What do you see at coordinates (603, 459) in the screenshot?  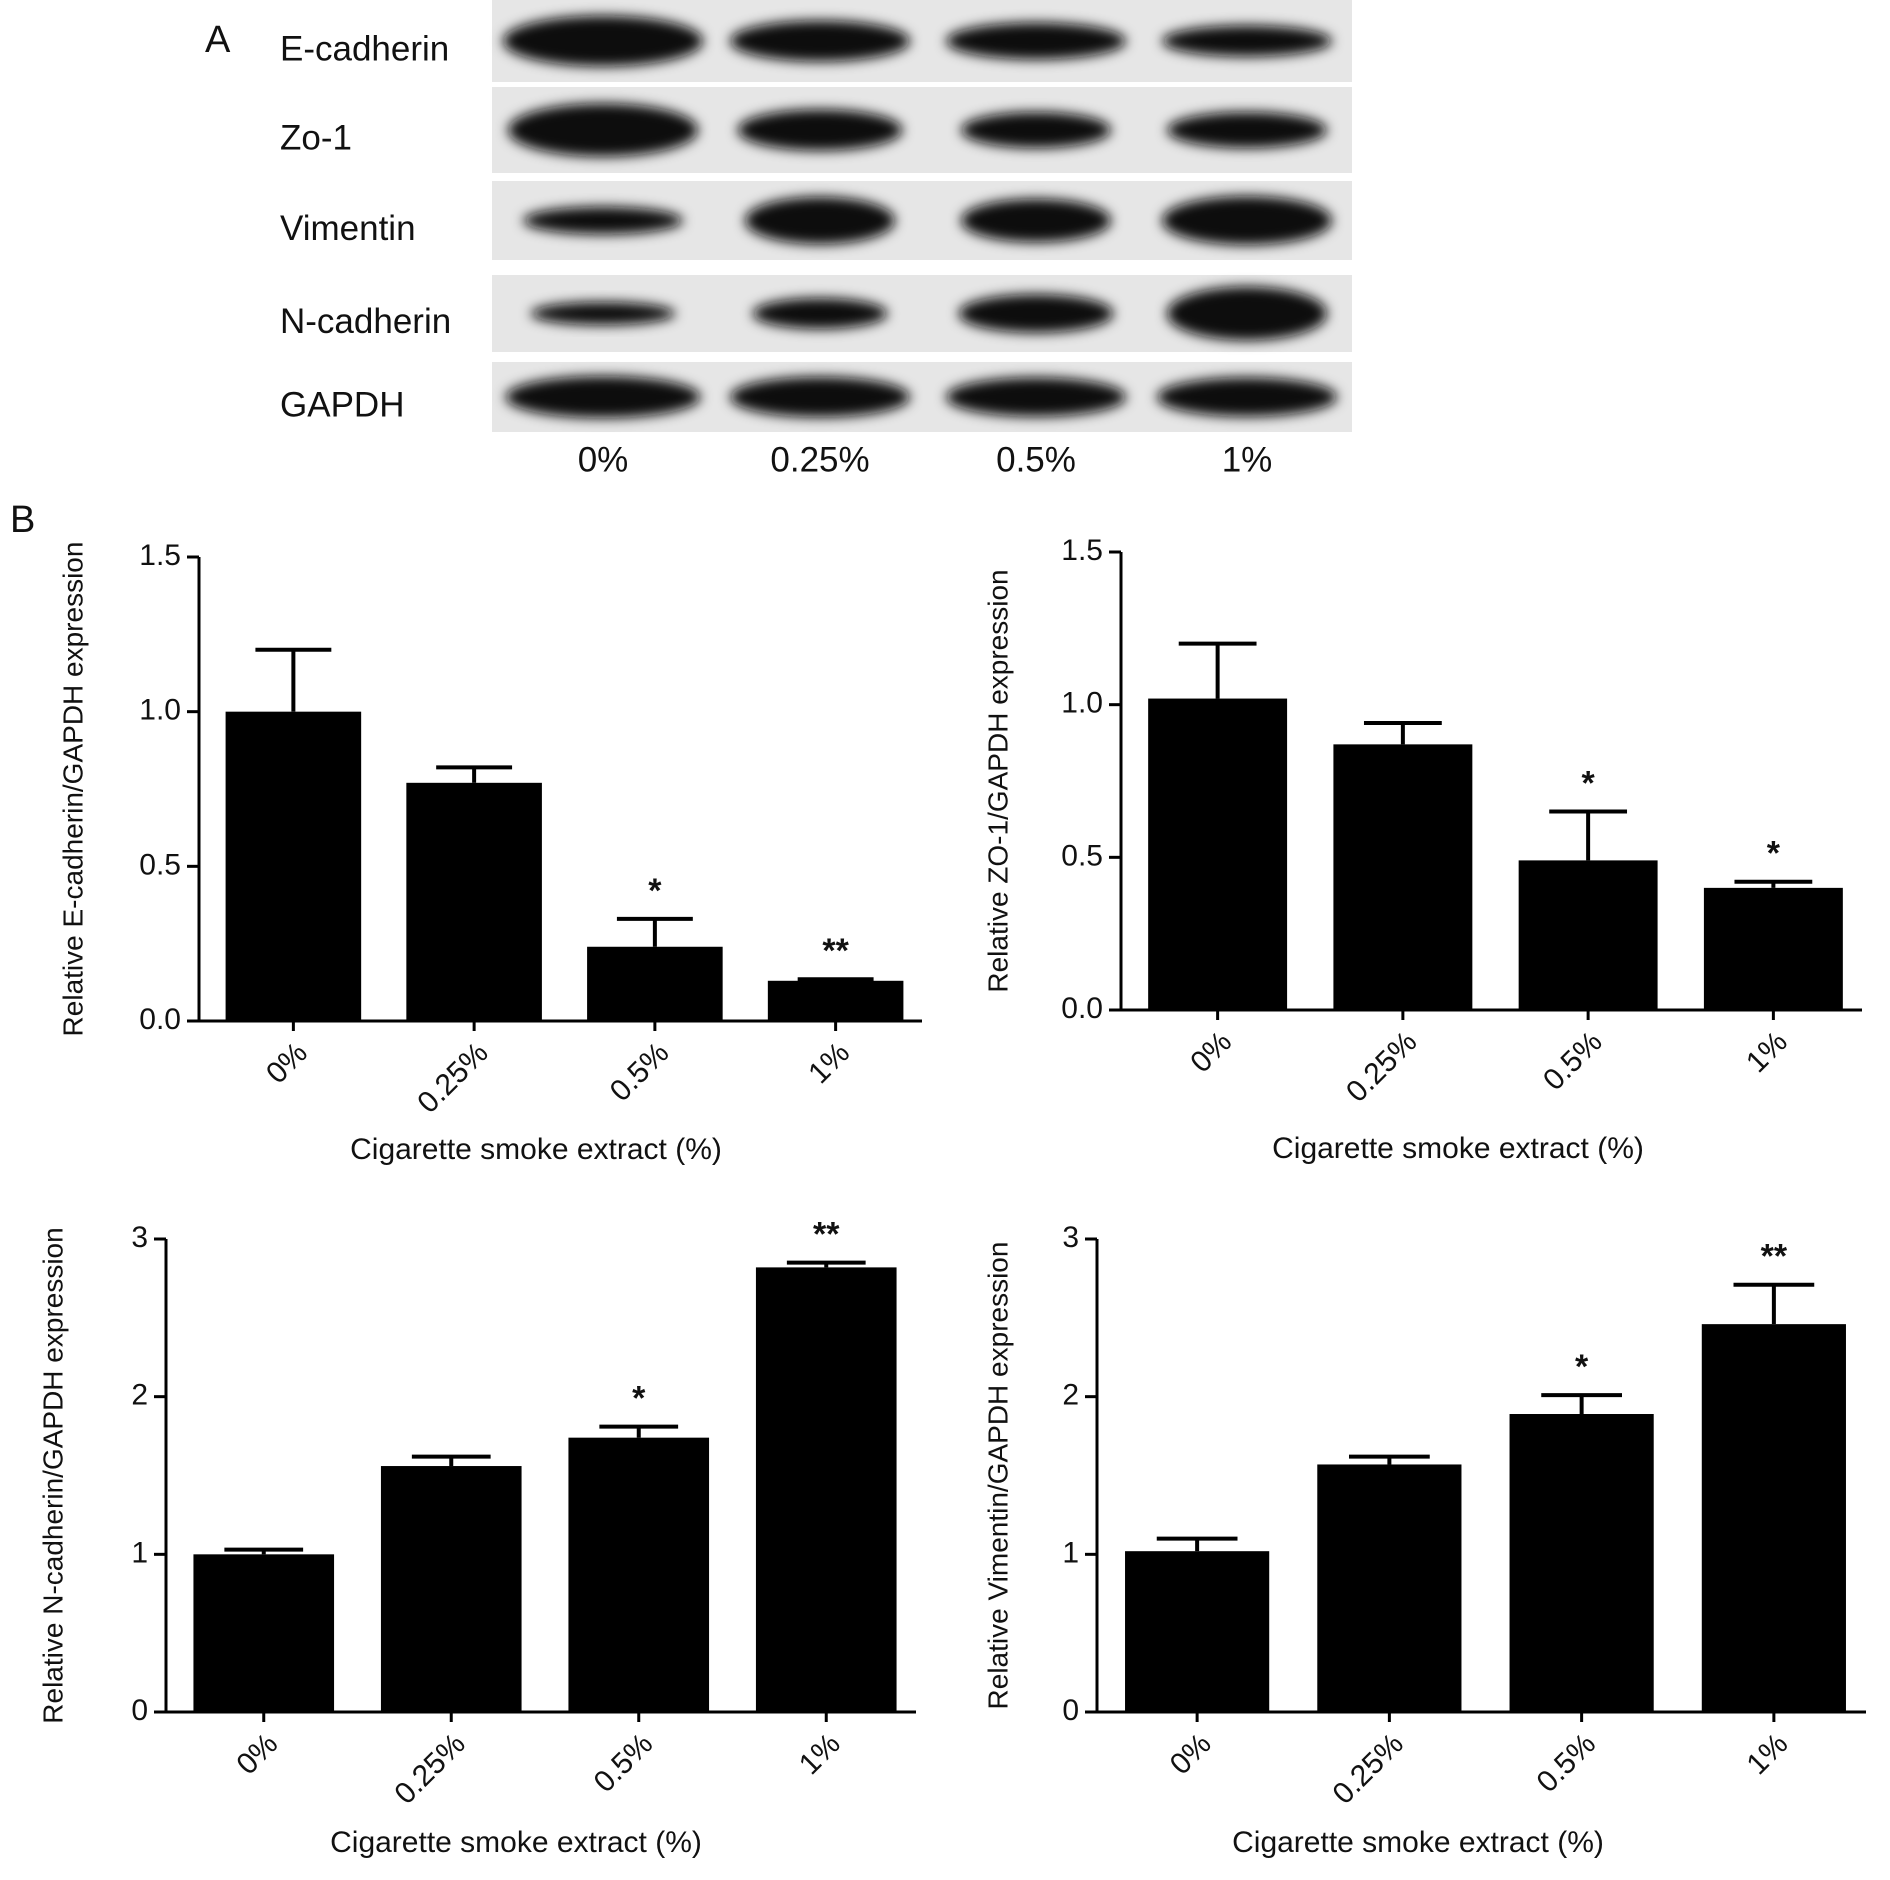 I see `lane-label: 0%` at bounding box center [603, 459].